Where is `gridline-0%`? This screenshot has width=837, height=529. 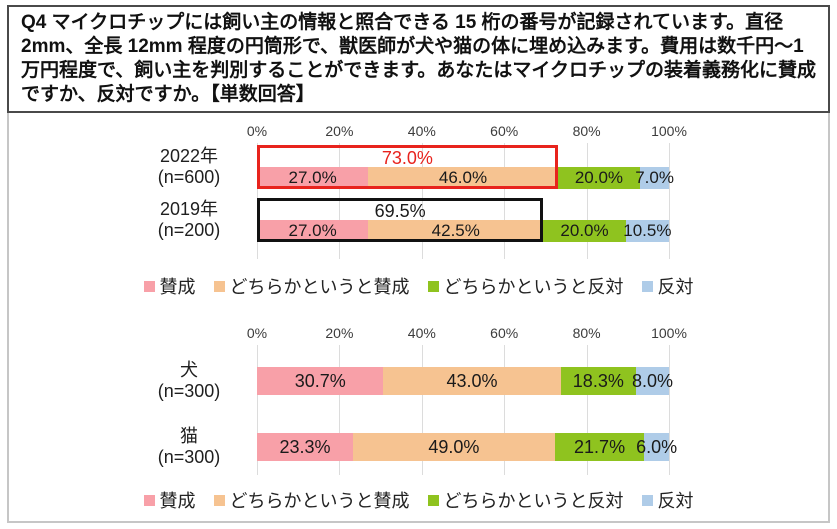 gridline-0% is located at coordinates (257, 410).